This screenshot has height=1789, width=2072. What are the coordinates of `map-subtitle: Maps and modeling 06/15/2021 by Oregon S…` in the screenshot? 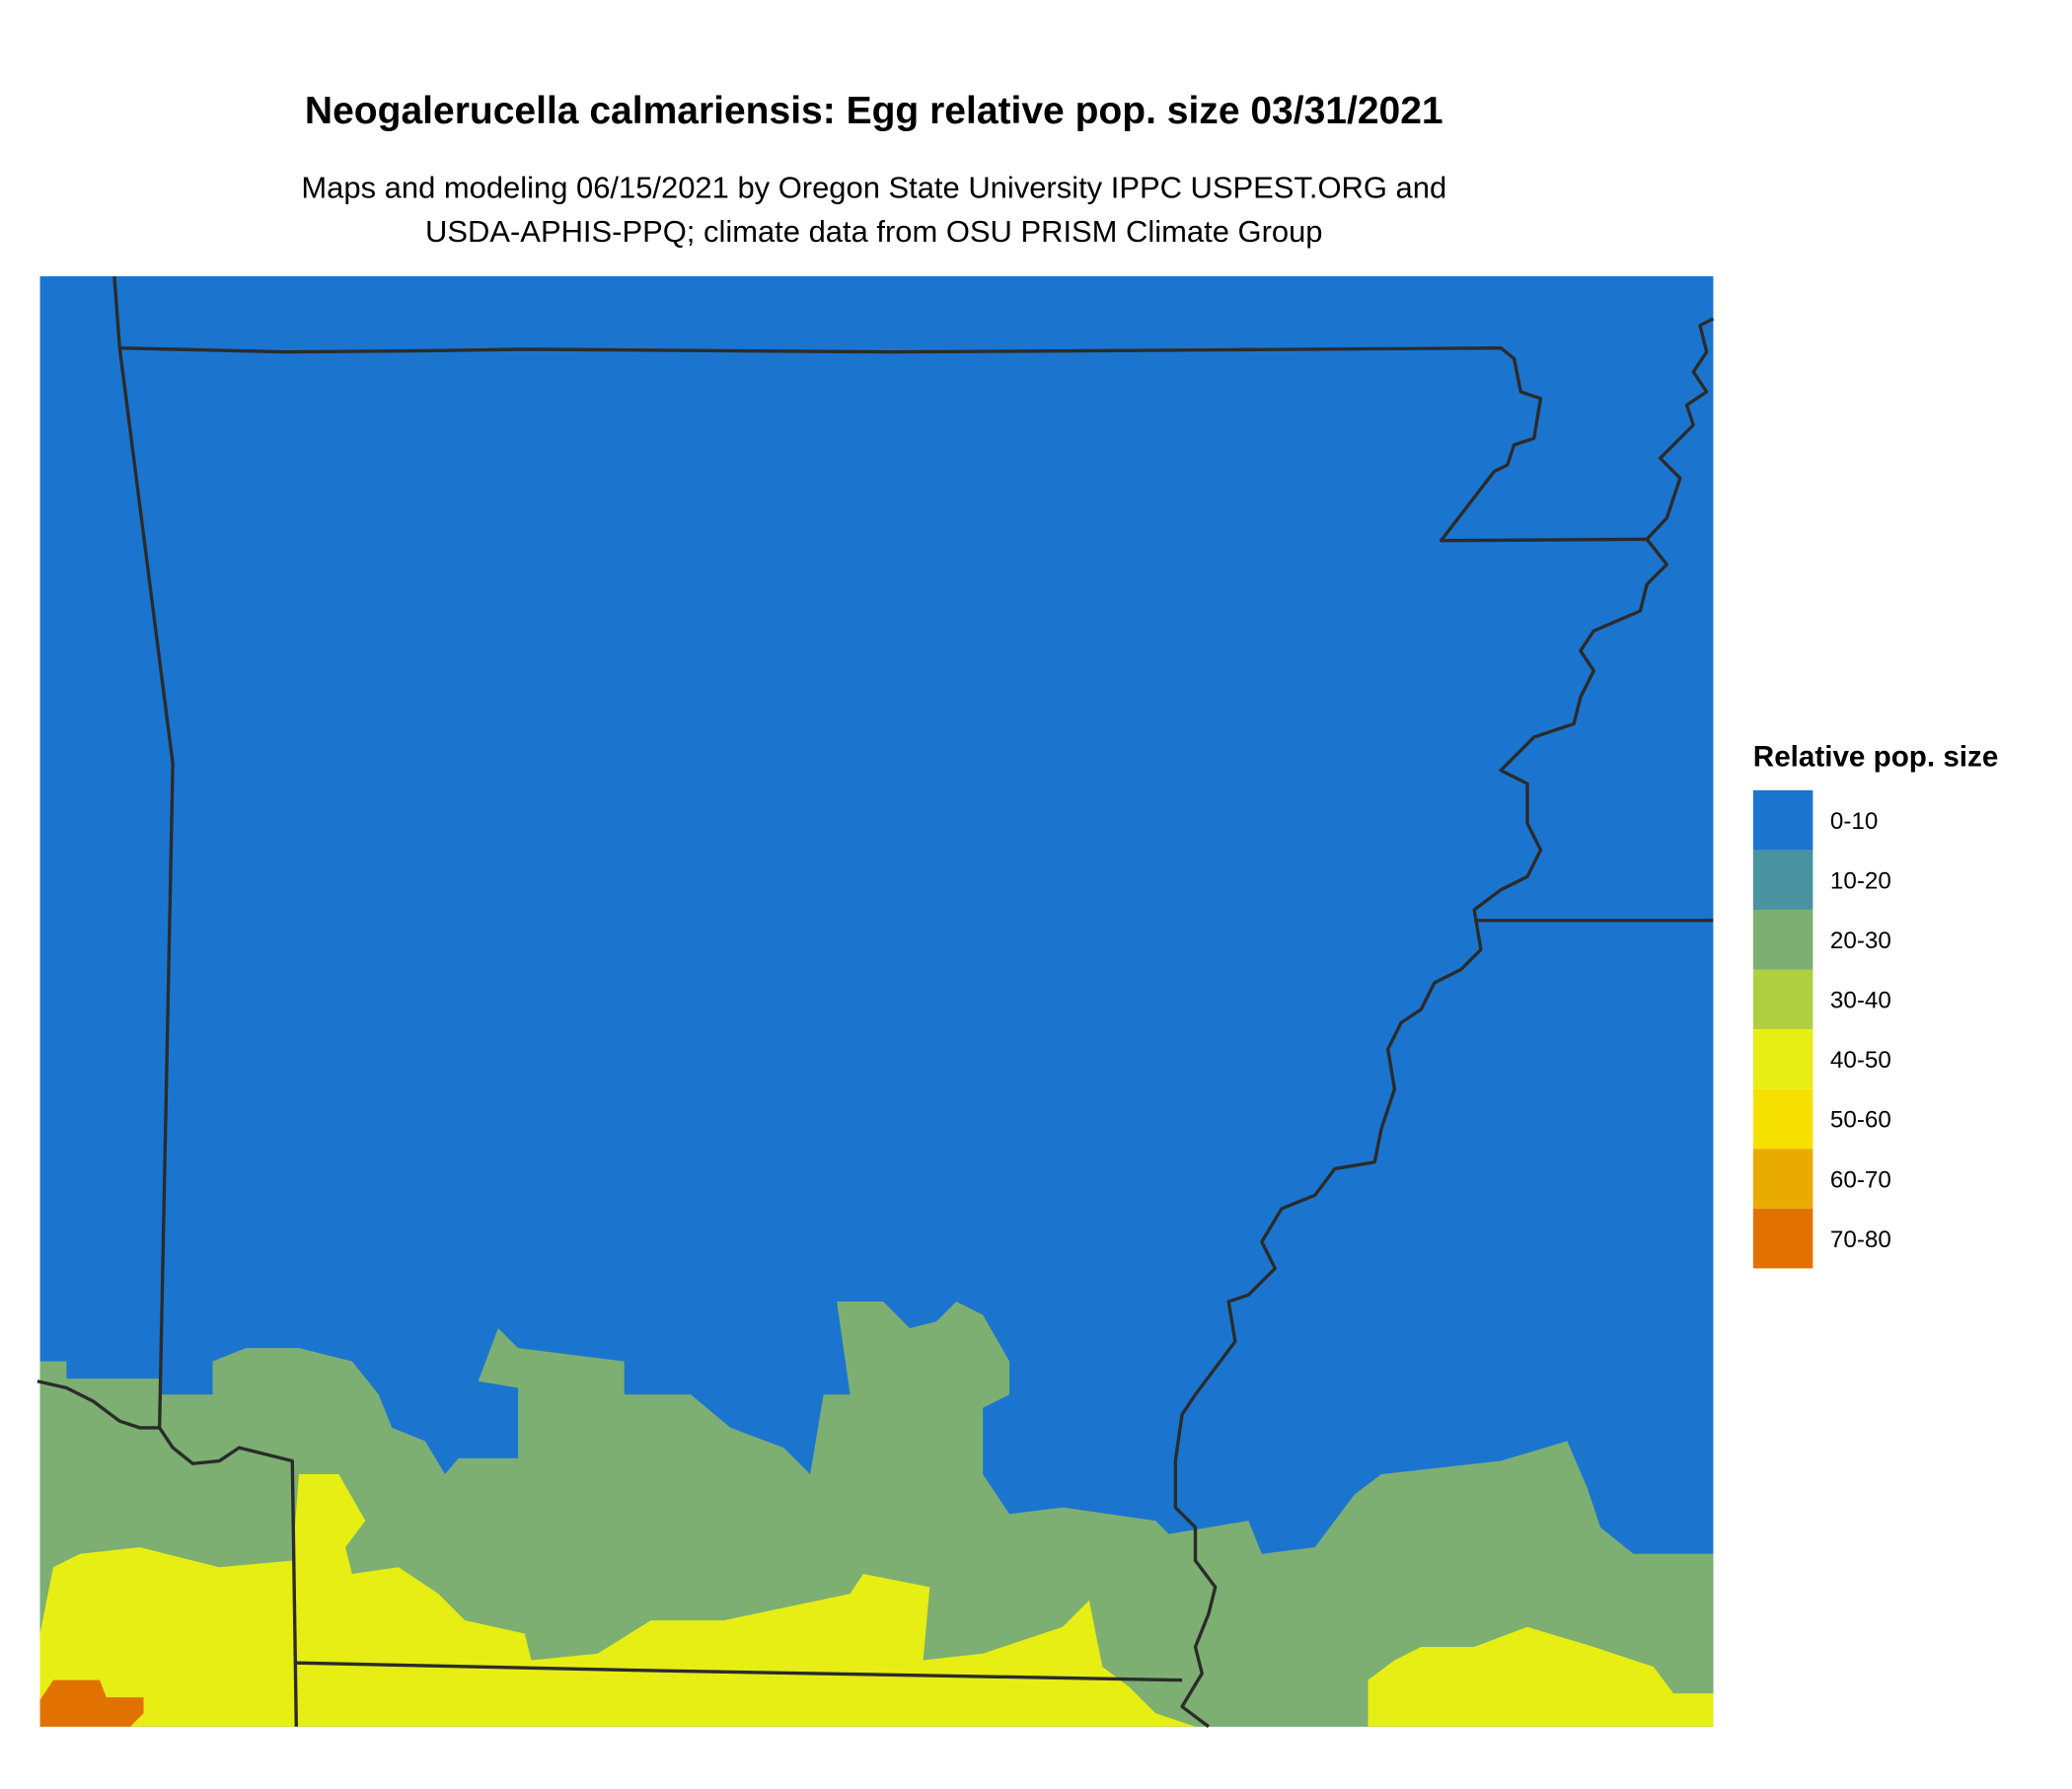 It's located at (874, 188).